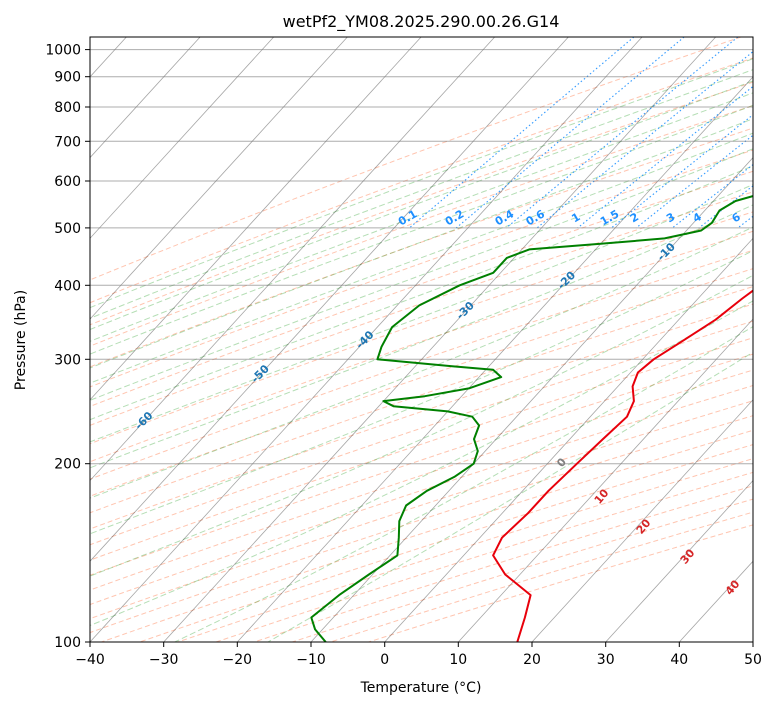 Image resolution: width=775 pixels, height=708 pixels. I want to click on moist-adiabat-label: 30, so click(688, 556).